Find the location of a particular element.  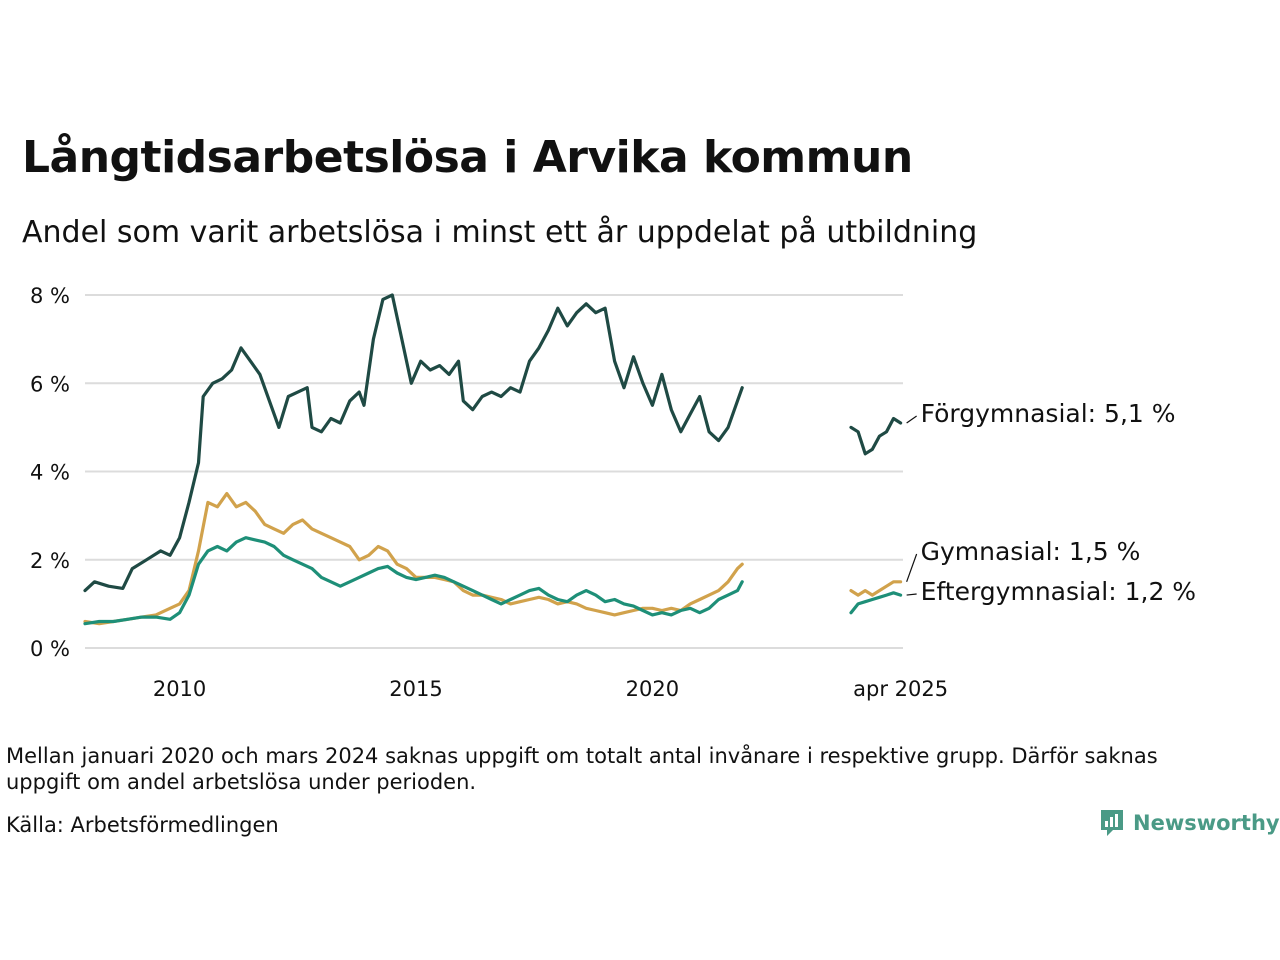

y-tick-label: 8 % is located at coordinates (50, 296).